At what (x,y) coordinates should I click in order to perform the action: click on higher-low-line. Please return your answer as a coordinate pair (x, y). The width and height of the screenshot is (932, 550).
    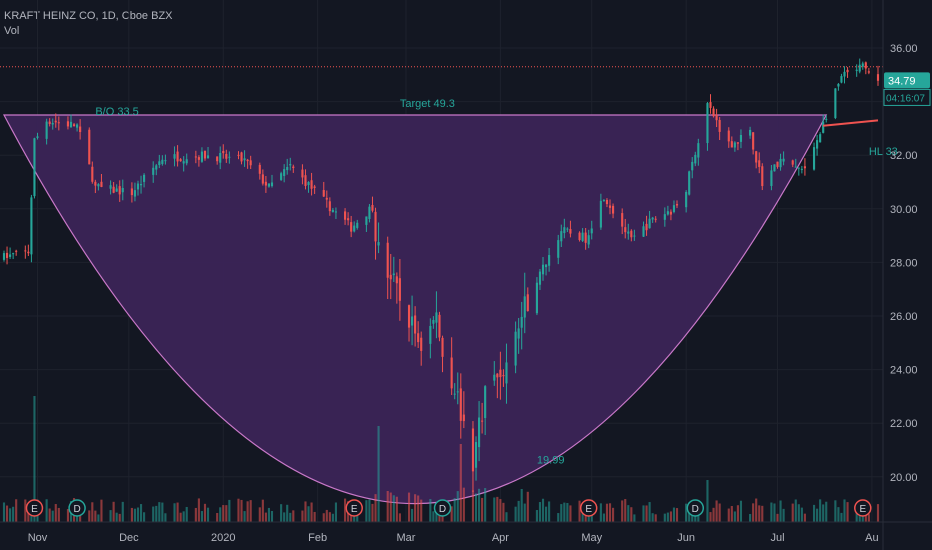
    Looking at the image, I should click on (851, 123).